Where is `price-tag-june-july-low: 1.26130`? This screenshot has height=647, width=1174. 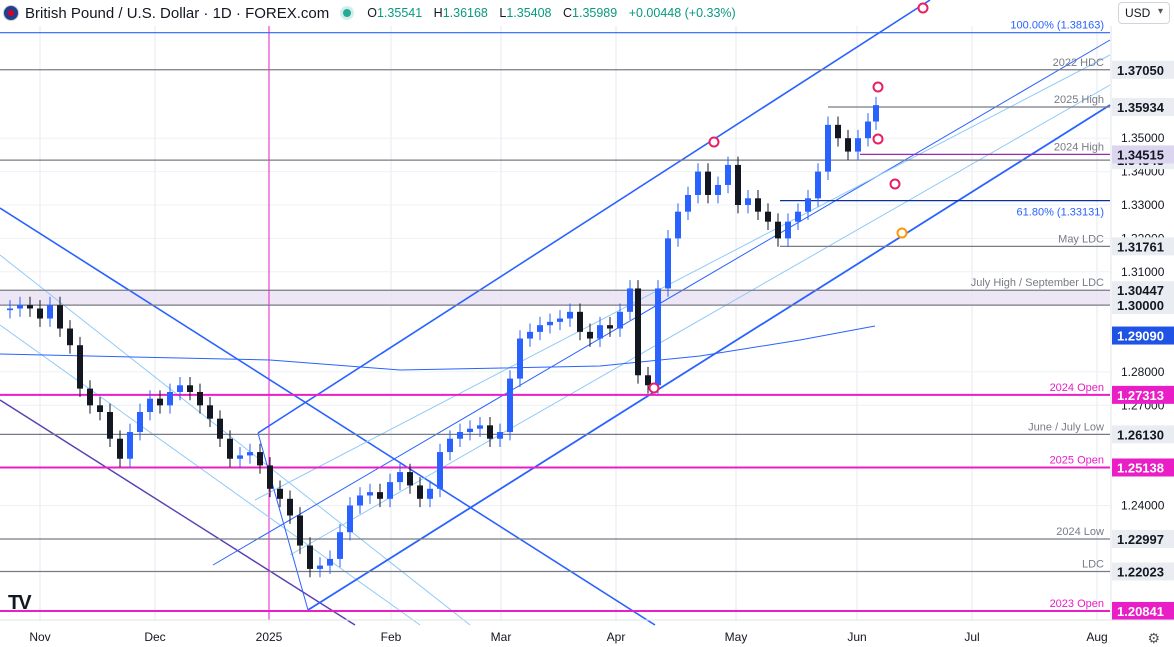
price-tag-june-july-low: 1.26130 is located at coordinates (1140, 434).